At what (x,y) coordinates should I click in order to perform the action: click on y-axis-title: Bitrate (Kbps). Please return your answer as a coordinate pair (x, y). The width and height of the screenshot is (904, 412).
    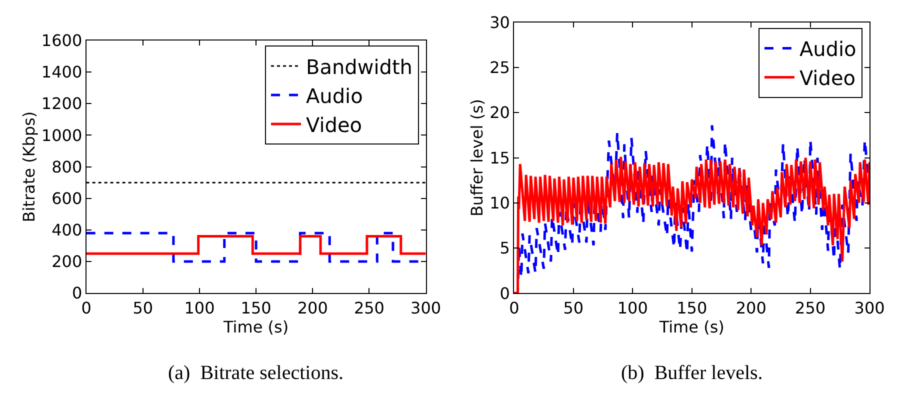
    Looking at the image, I should click on (28, 166).